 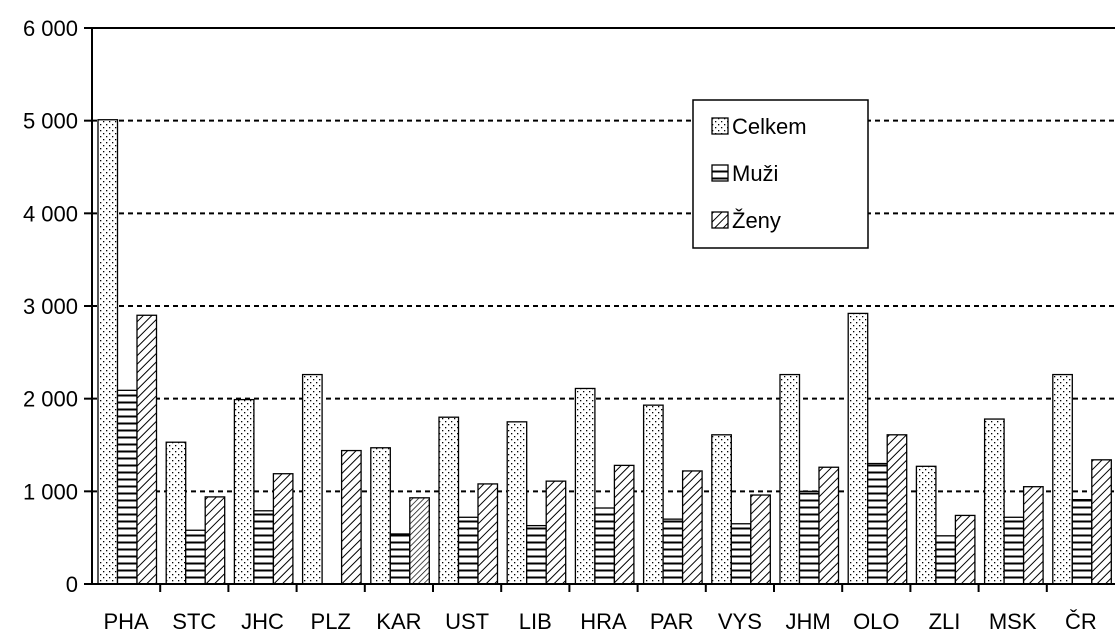 What do you see at coordinates (50, 491) in the screenshot?
I see `y-tick-label: 1 000` at bounding box center [50, 491].